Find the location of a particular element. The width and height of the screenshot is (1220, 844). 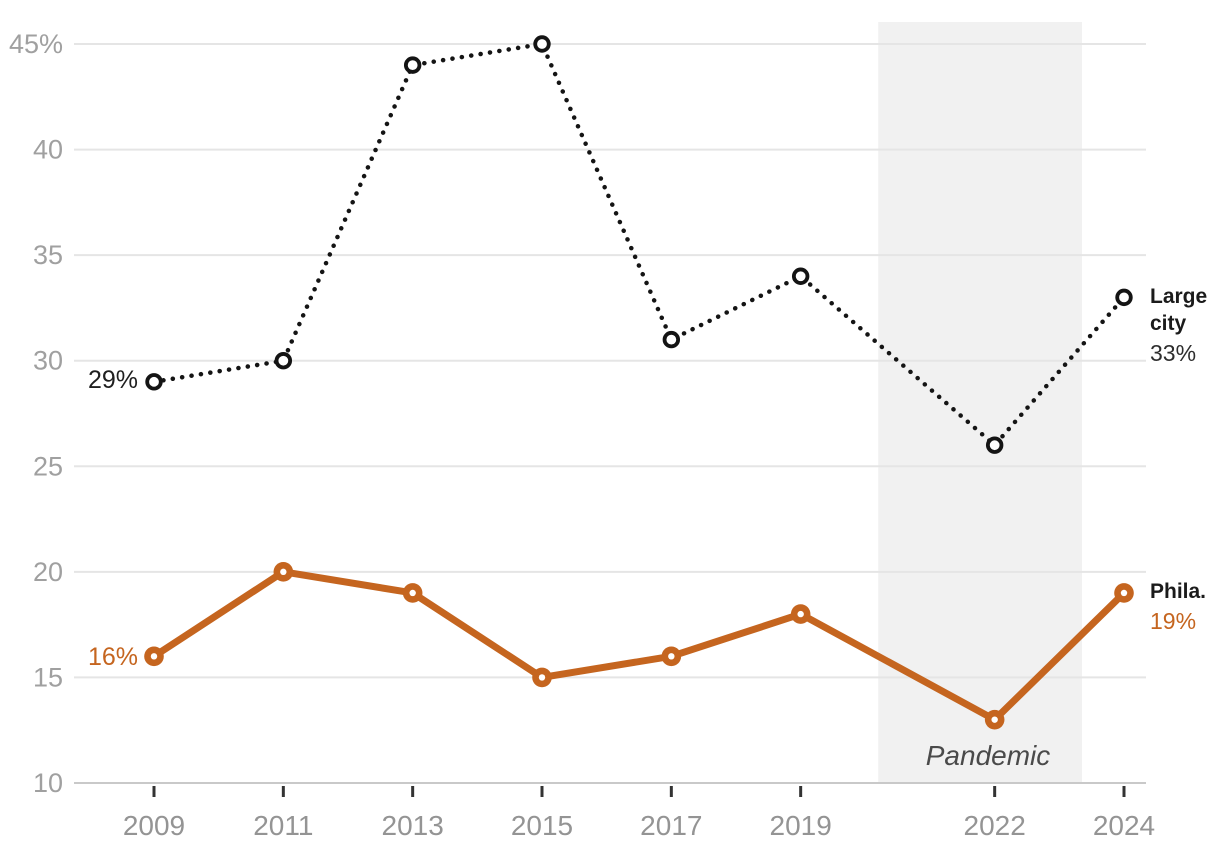

y-axis-tick-label: 10 is located at coordinates (48, 783).